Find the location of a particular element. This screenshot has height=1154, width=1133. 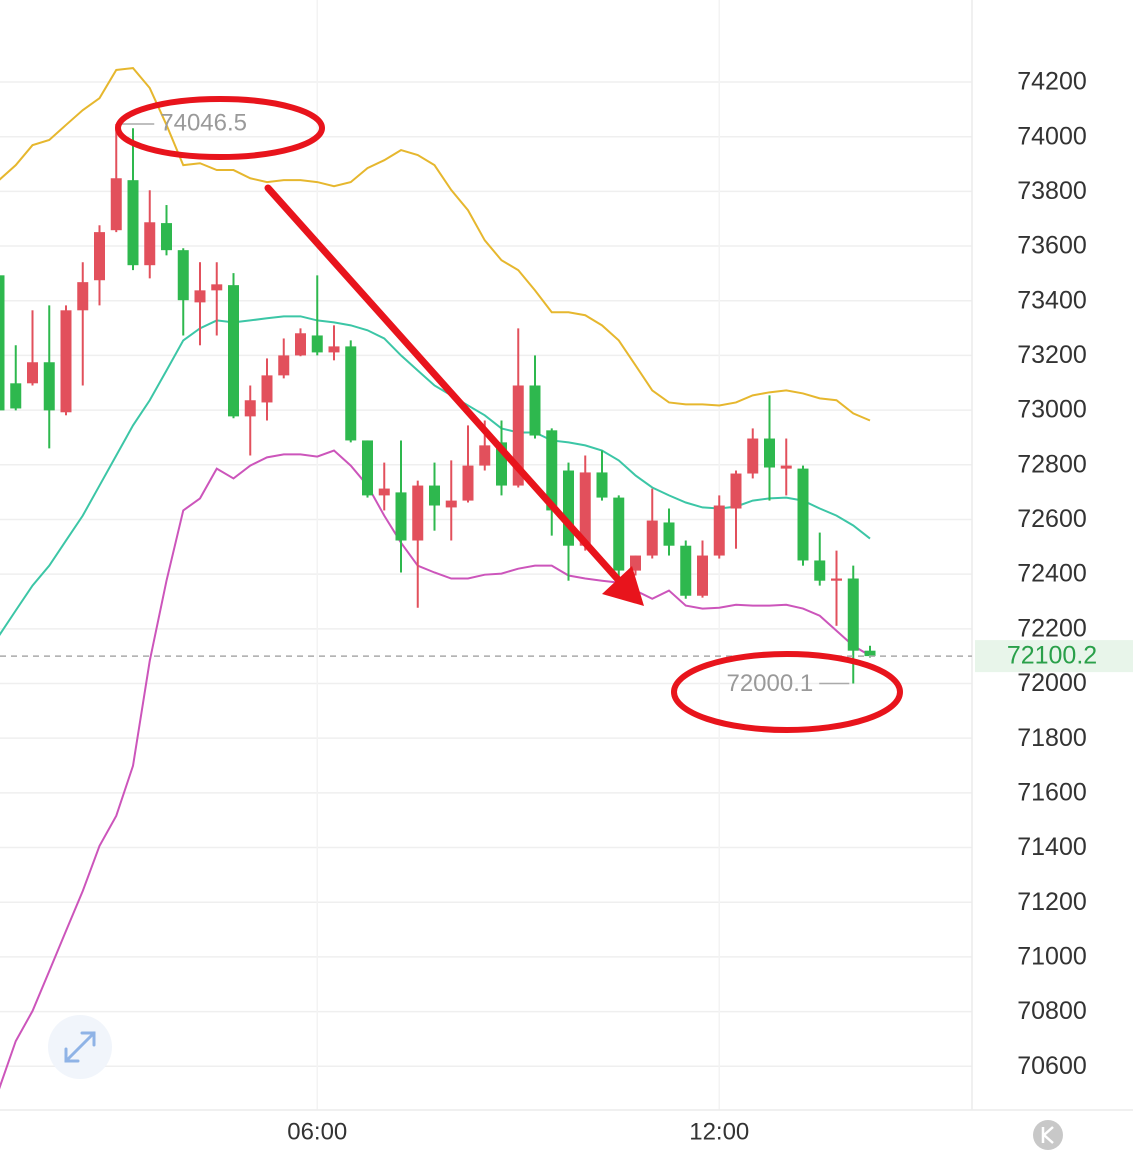

x-tick-label: 12:00 is located at coordinates (719, 1131).